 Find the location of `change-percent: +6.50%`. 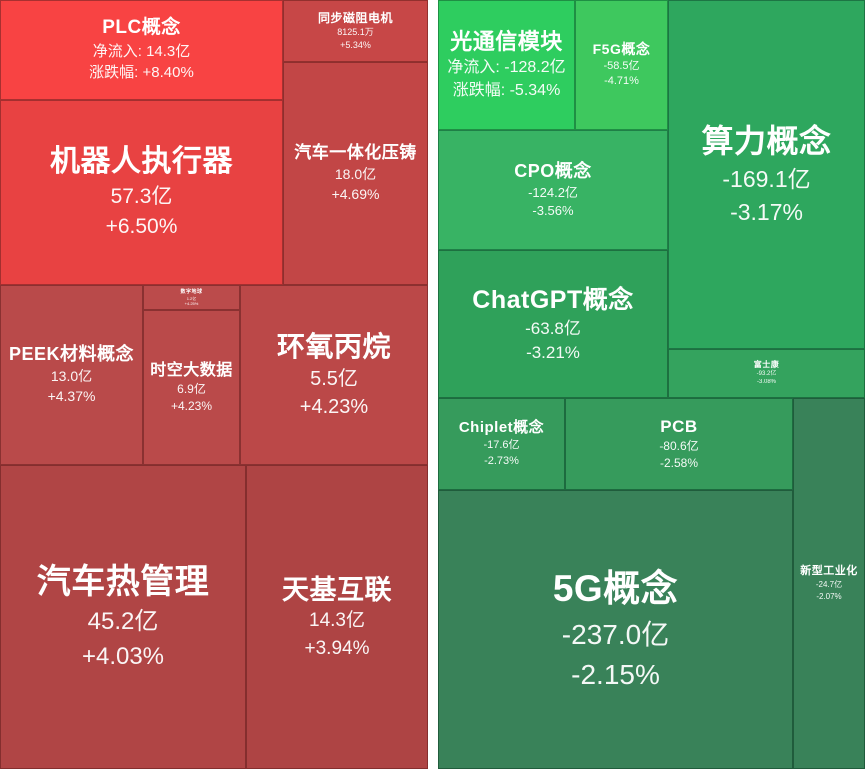

change-percent: +6.50% is located at coordinates (141, 227).